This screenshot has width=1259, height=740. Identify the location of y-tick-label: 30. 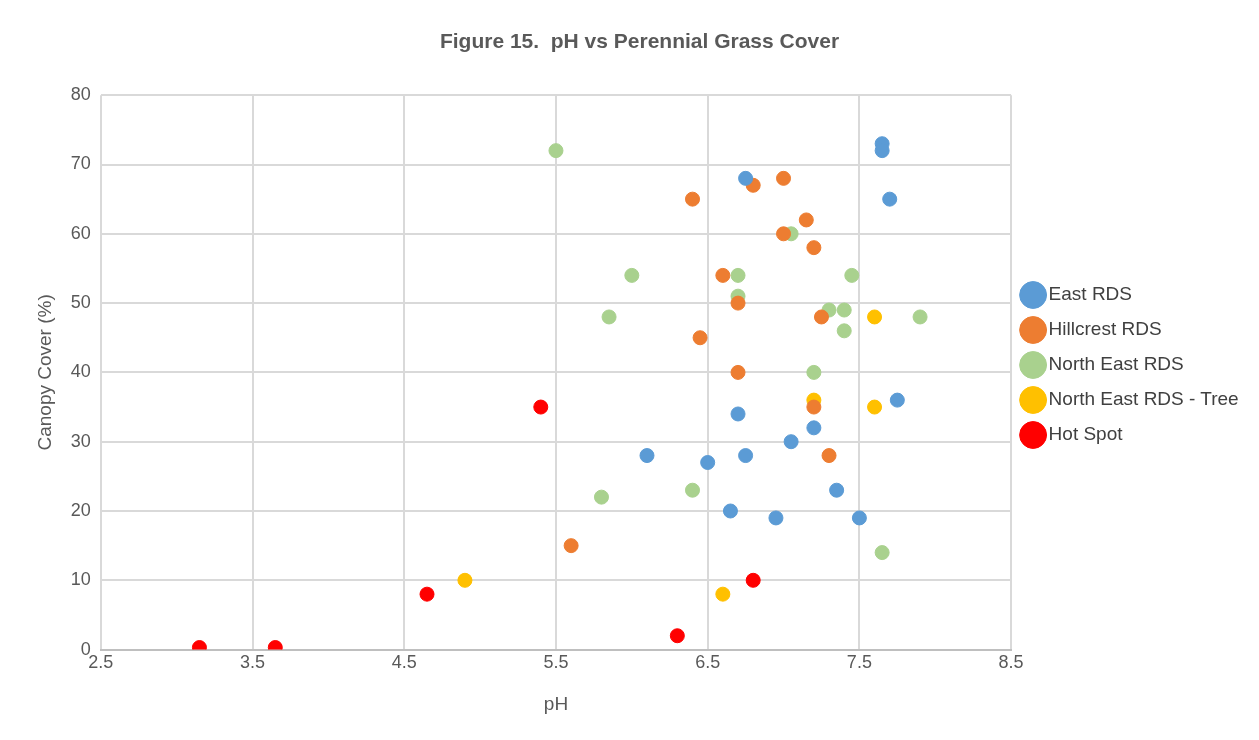
(80, 440).